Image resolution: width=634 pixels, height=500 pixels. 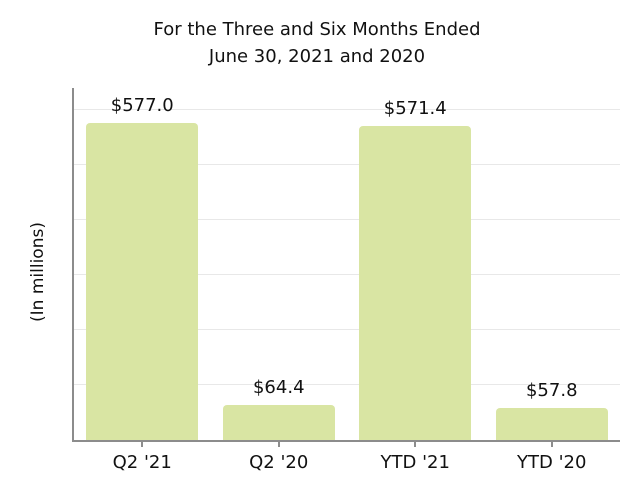 What do you see at coordinates (347, 462) in the screenshot?
I see `x-tick-labels: Q2 '21 Q2 '20 YTD '21 YTD '20` at bounding box center [347, 462].